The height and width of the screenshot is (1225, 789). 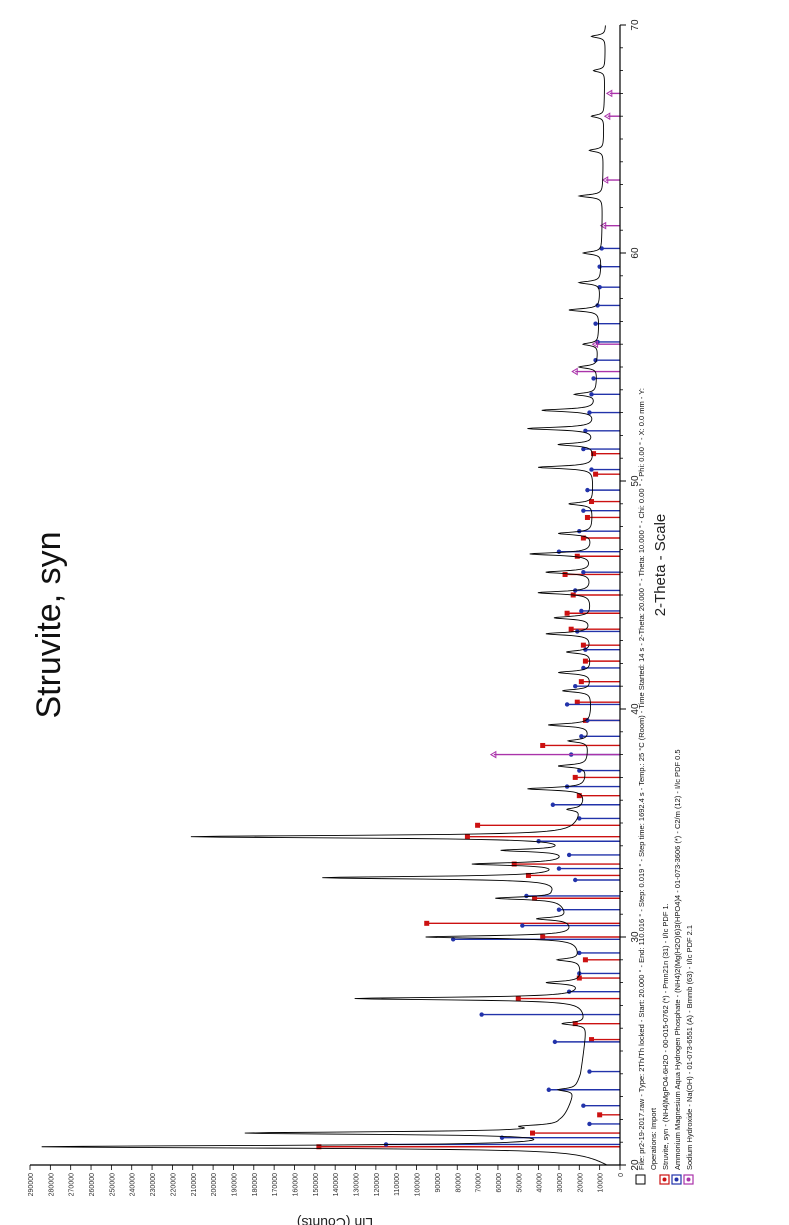 I want to click on y-tick-label: 90000, so click(x=438, y=1183).